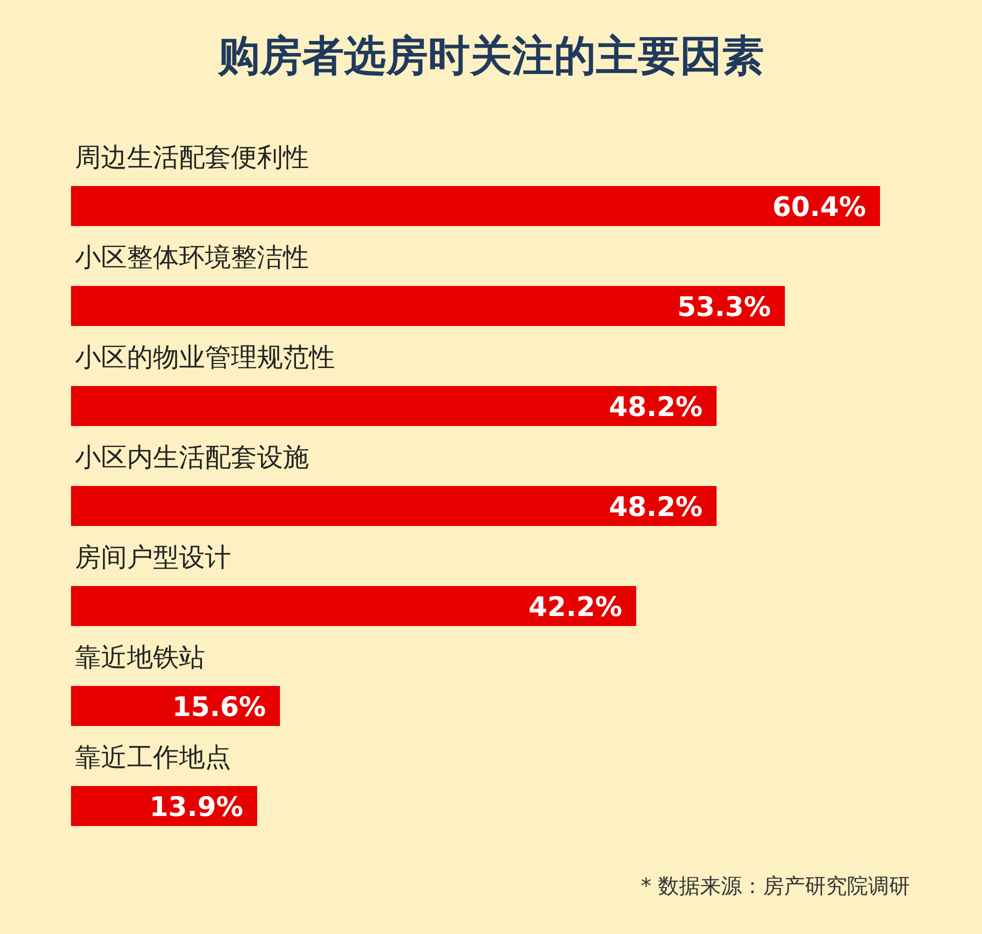  I want to click on data-label: 13.9%, so click(197, 807).